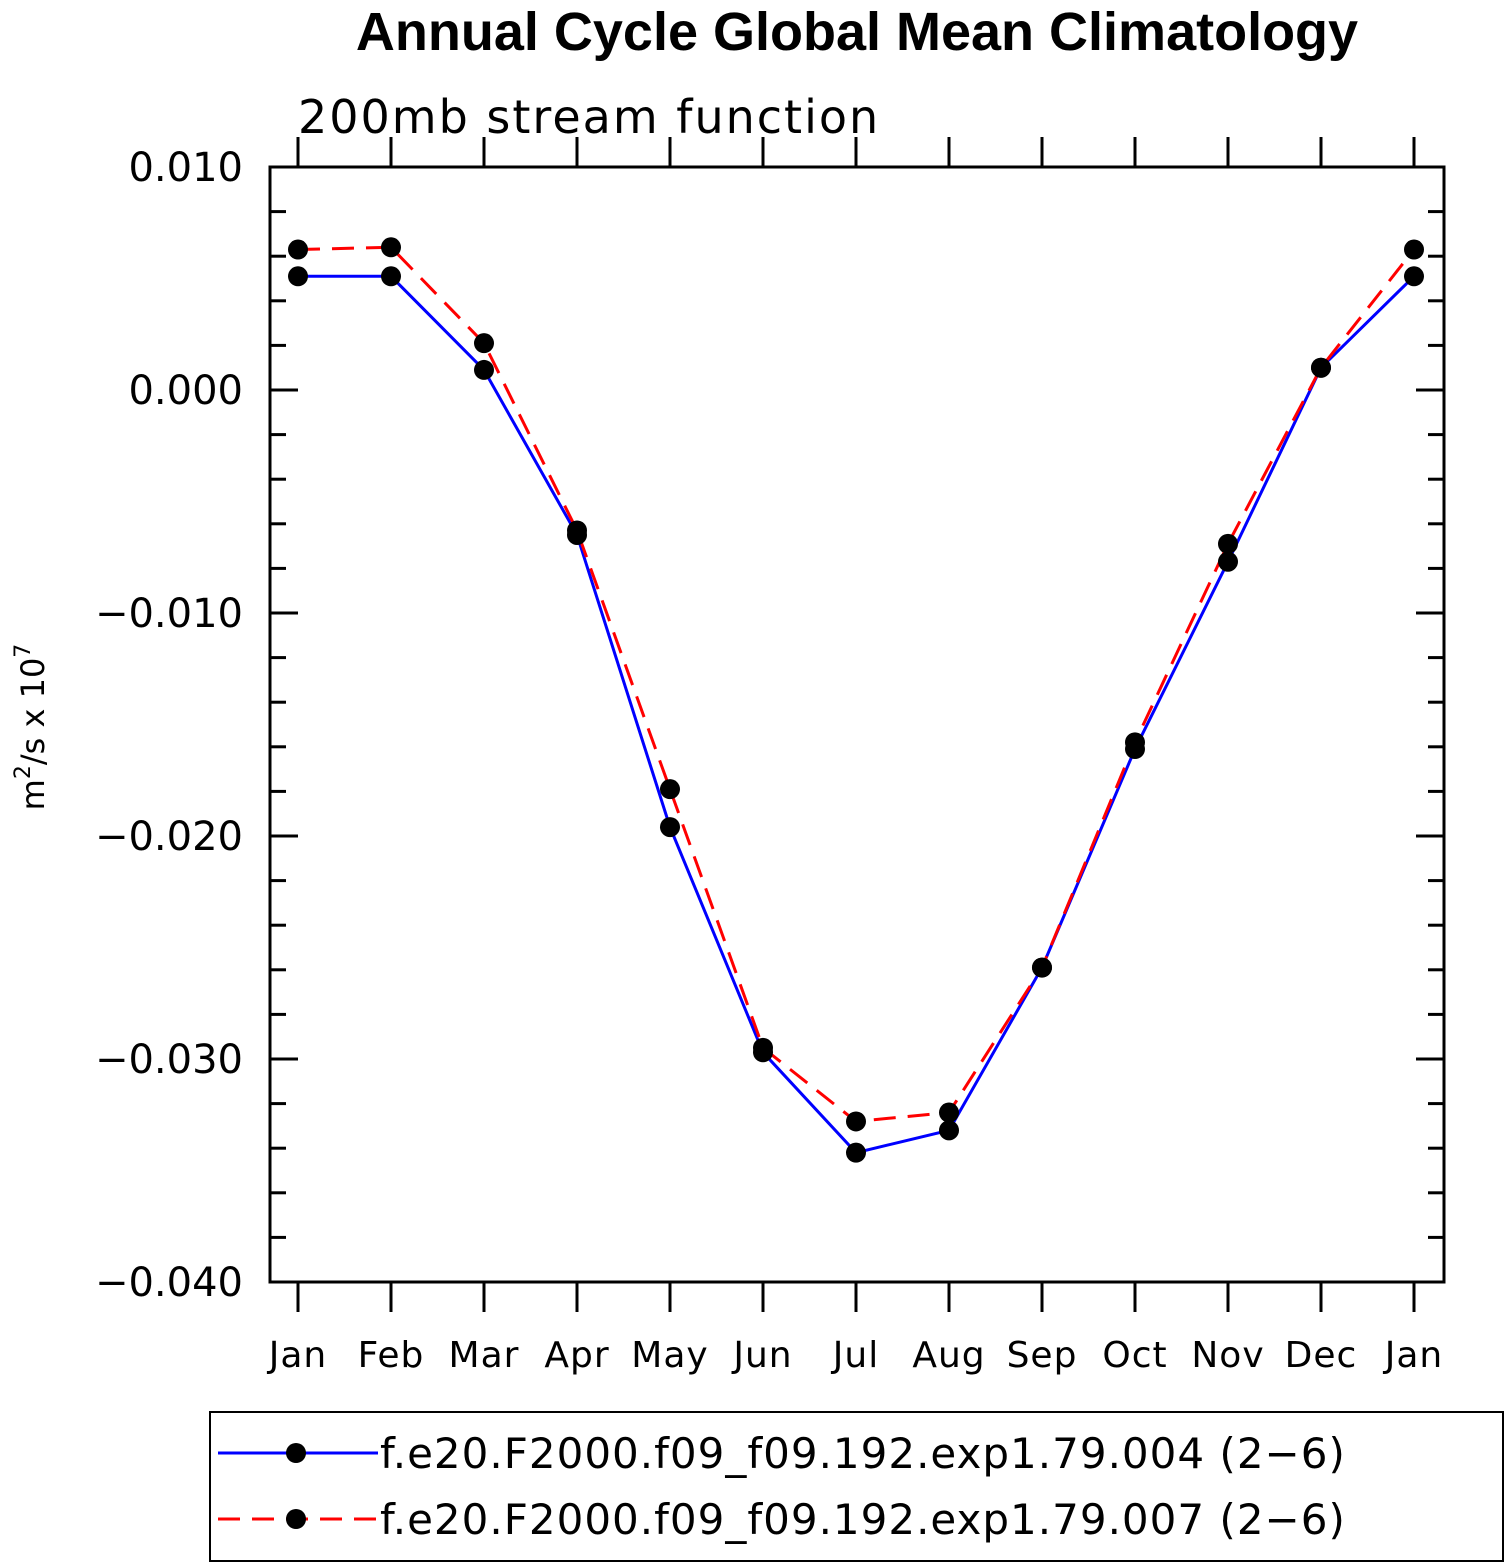  Describe the element at coordinates (857, 32) in the screenshot. I see `chart-title: Annual Cycle Global Mean Climatology` at that location.